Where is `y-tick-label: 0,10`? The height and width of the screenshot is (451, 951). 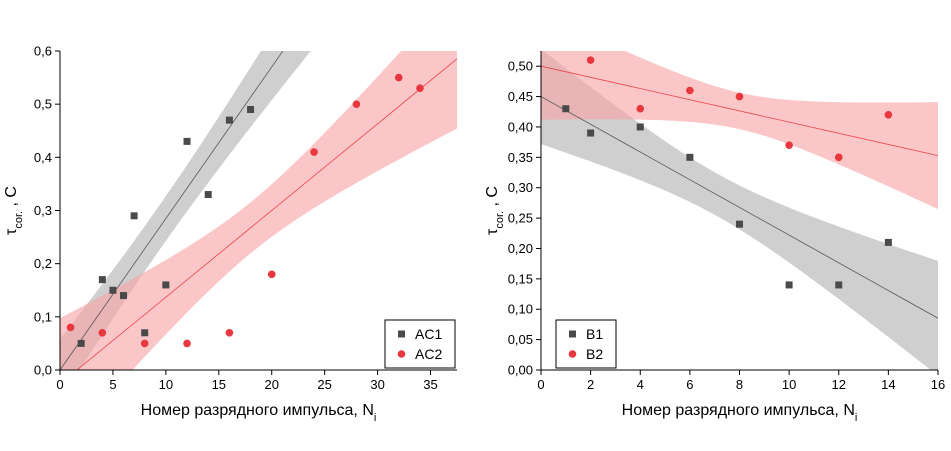
y-tick-label: 0,10 is located at coordinates (520, 309).